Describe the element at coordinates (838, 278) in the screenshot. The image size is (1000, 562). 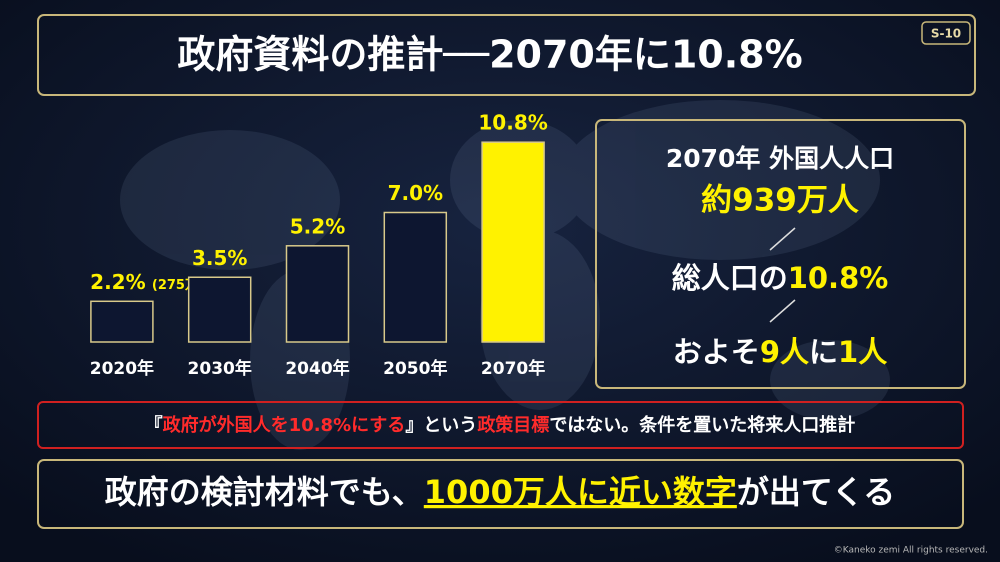
I see `summary-share-part: 10.8%` at that location.